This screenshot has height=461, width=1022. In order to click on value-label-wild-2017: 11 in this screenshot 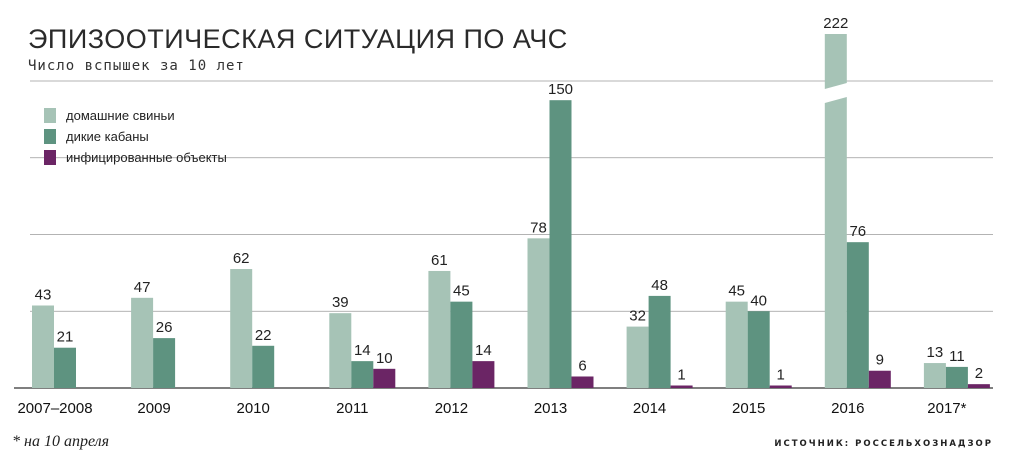, I will do `click(957, 356)`.